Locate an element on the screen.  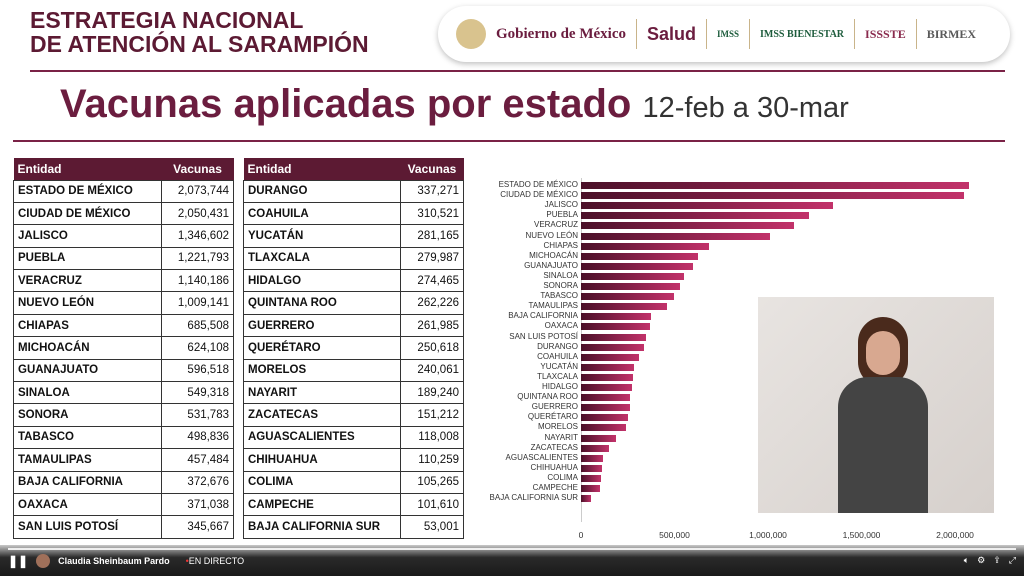
table-row: CAMPECHE 101,610 is located at coordinates (354, 504).